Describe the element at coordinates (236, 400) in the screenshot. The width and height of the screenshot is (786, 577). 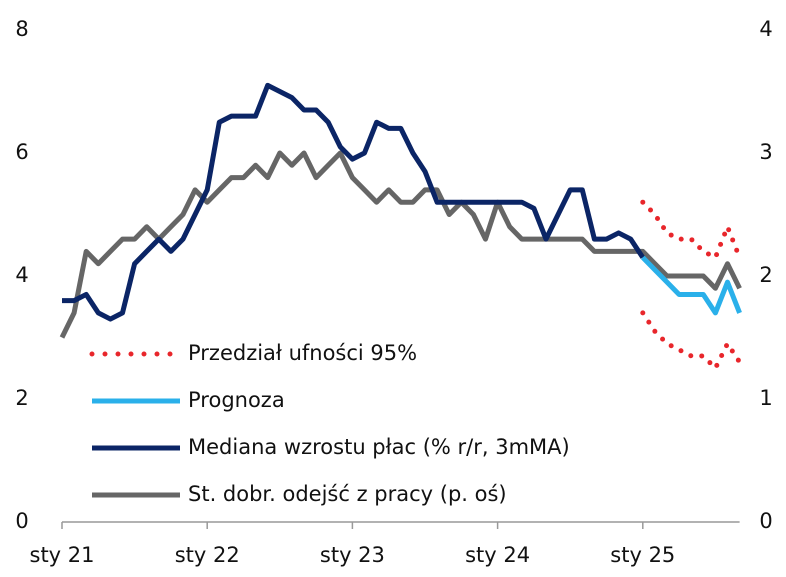
I see `legend-label: Prognoza` at that location.